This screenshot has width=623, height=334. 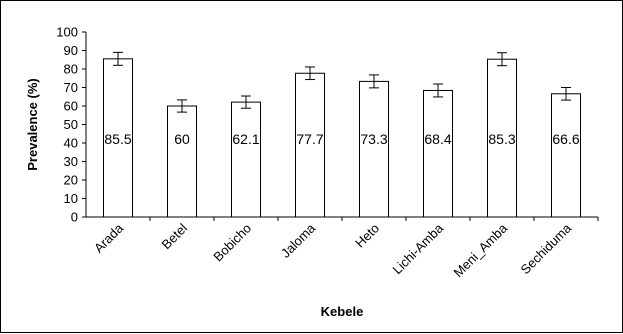 I want to click on x-tick-label: Jaloma, so click(x=298, y=240).